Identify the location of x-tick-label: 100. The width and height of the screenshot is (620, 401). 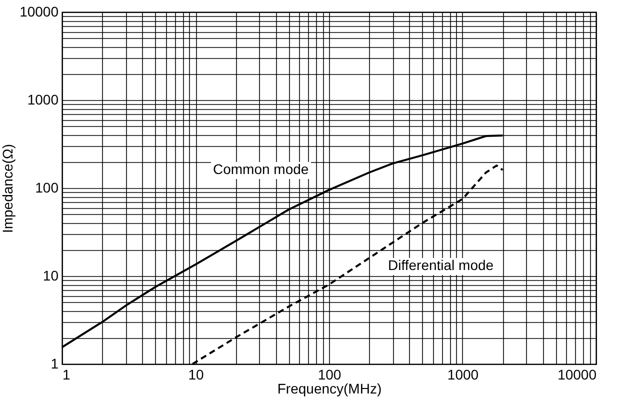
(330, 374).